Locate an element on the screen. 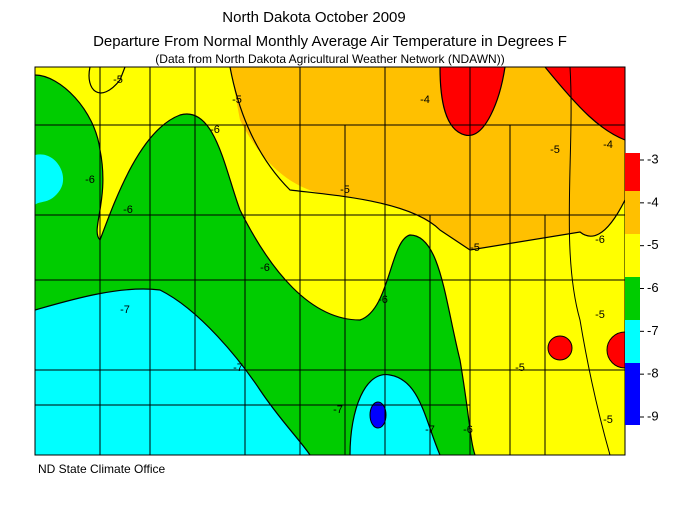 This screenshot has width=700, height=523. legend-label: -7 is located at coordinates (653, 330).